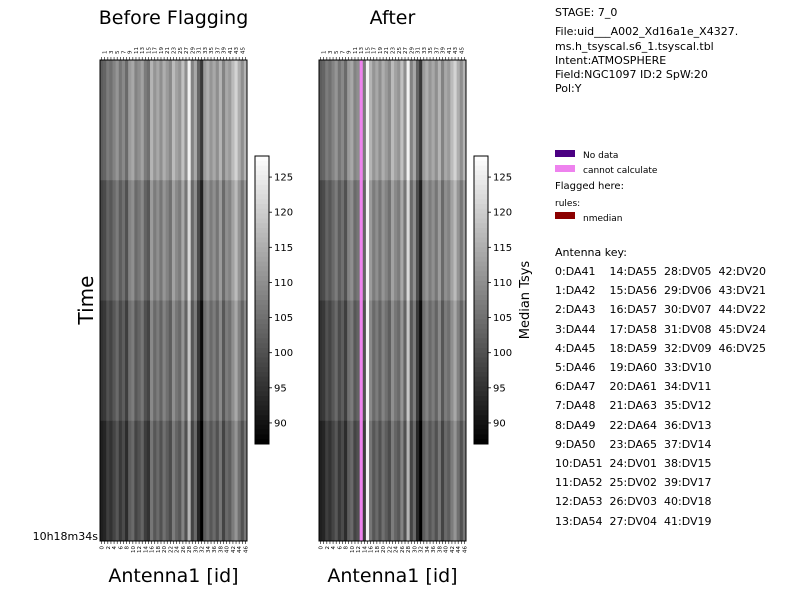 This screenshot has width=800, height=600. What do you see at coordinates (375, 50) in the screenshot?
I see `top-tick-label: 17` at bounding box center [375, 50].